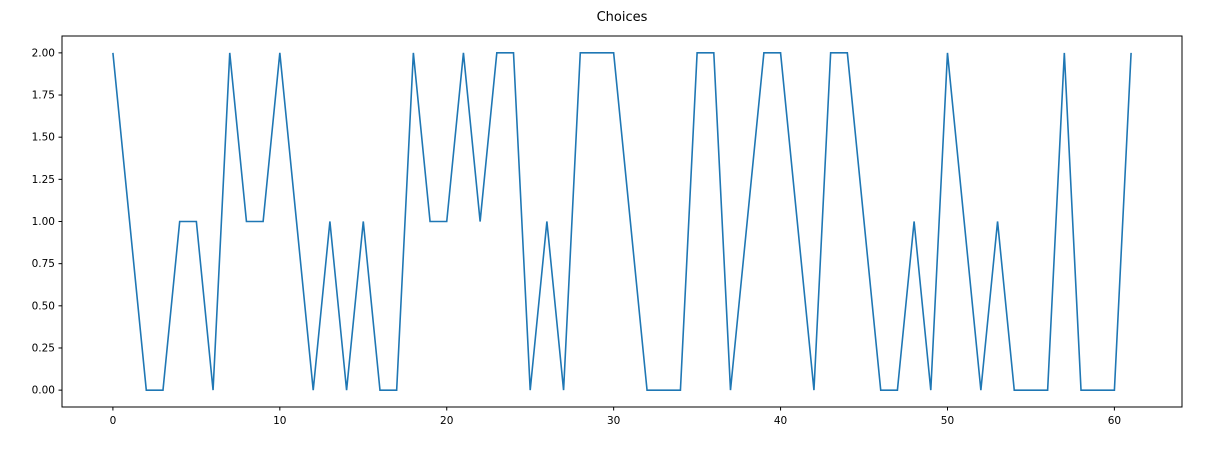 The image size is (1210, 451). What do you see at coordinates (43, 180) in the screenshot?
I see `y-tick-label: 1.25` at bounding box center [43, 180].